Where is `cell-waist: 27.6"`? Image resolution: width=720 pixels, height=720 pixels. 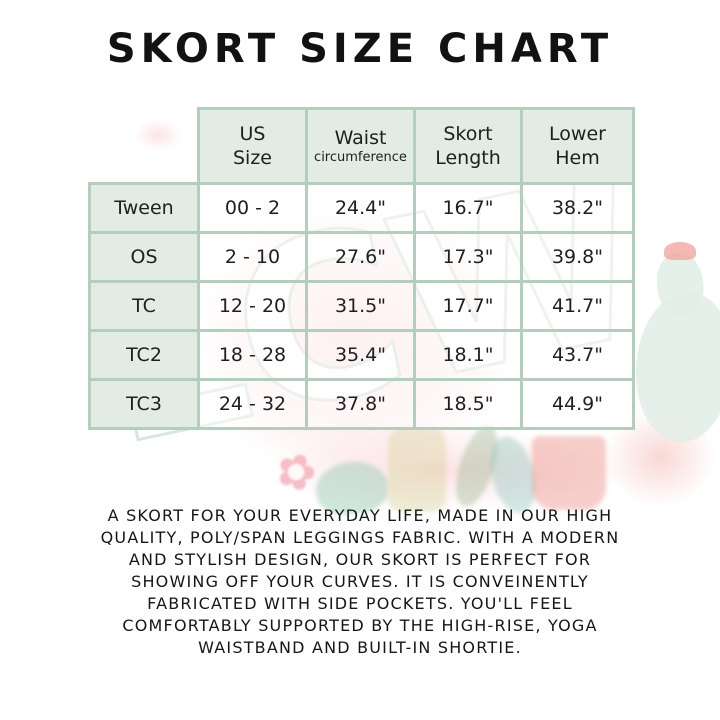 cell-waist: 27.6" is located at coordinates (360, 257).